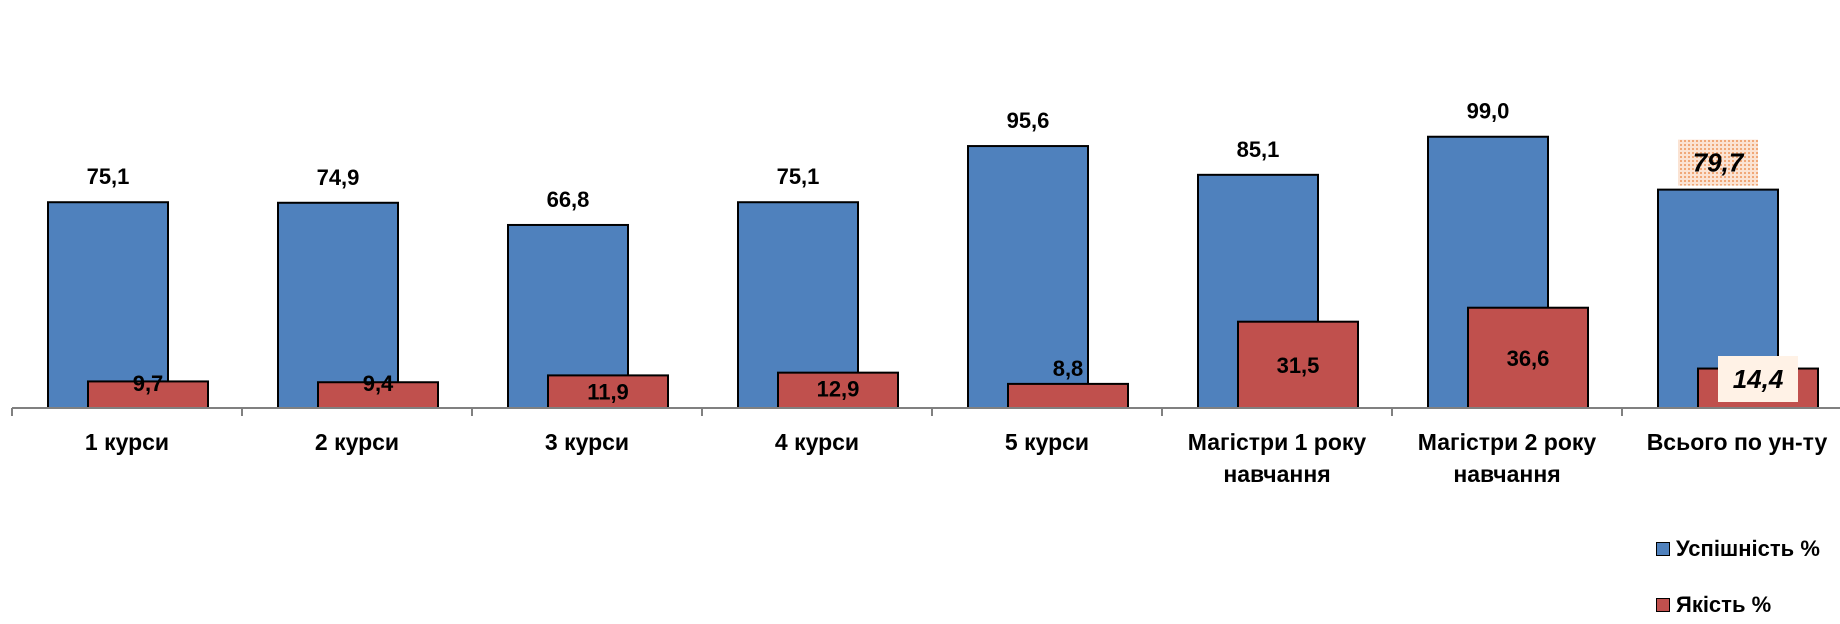 The height and width of the screenshot is (624, 1840). What do you see at coordinates (1506, 474) in the screenshot?
I see `category-label-6-line-1: навчання` at bounding box center [1506, 474].